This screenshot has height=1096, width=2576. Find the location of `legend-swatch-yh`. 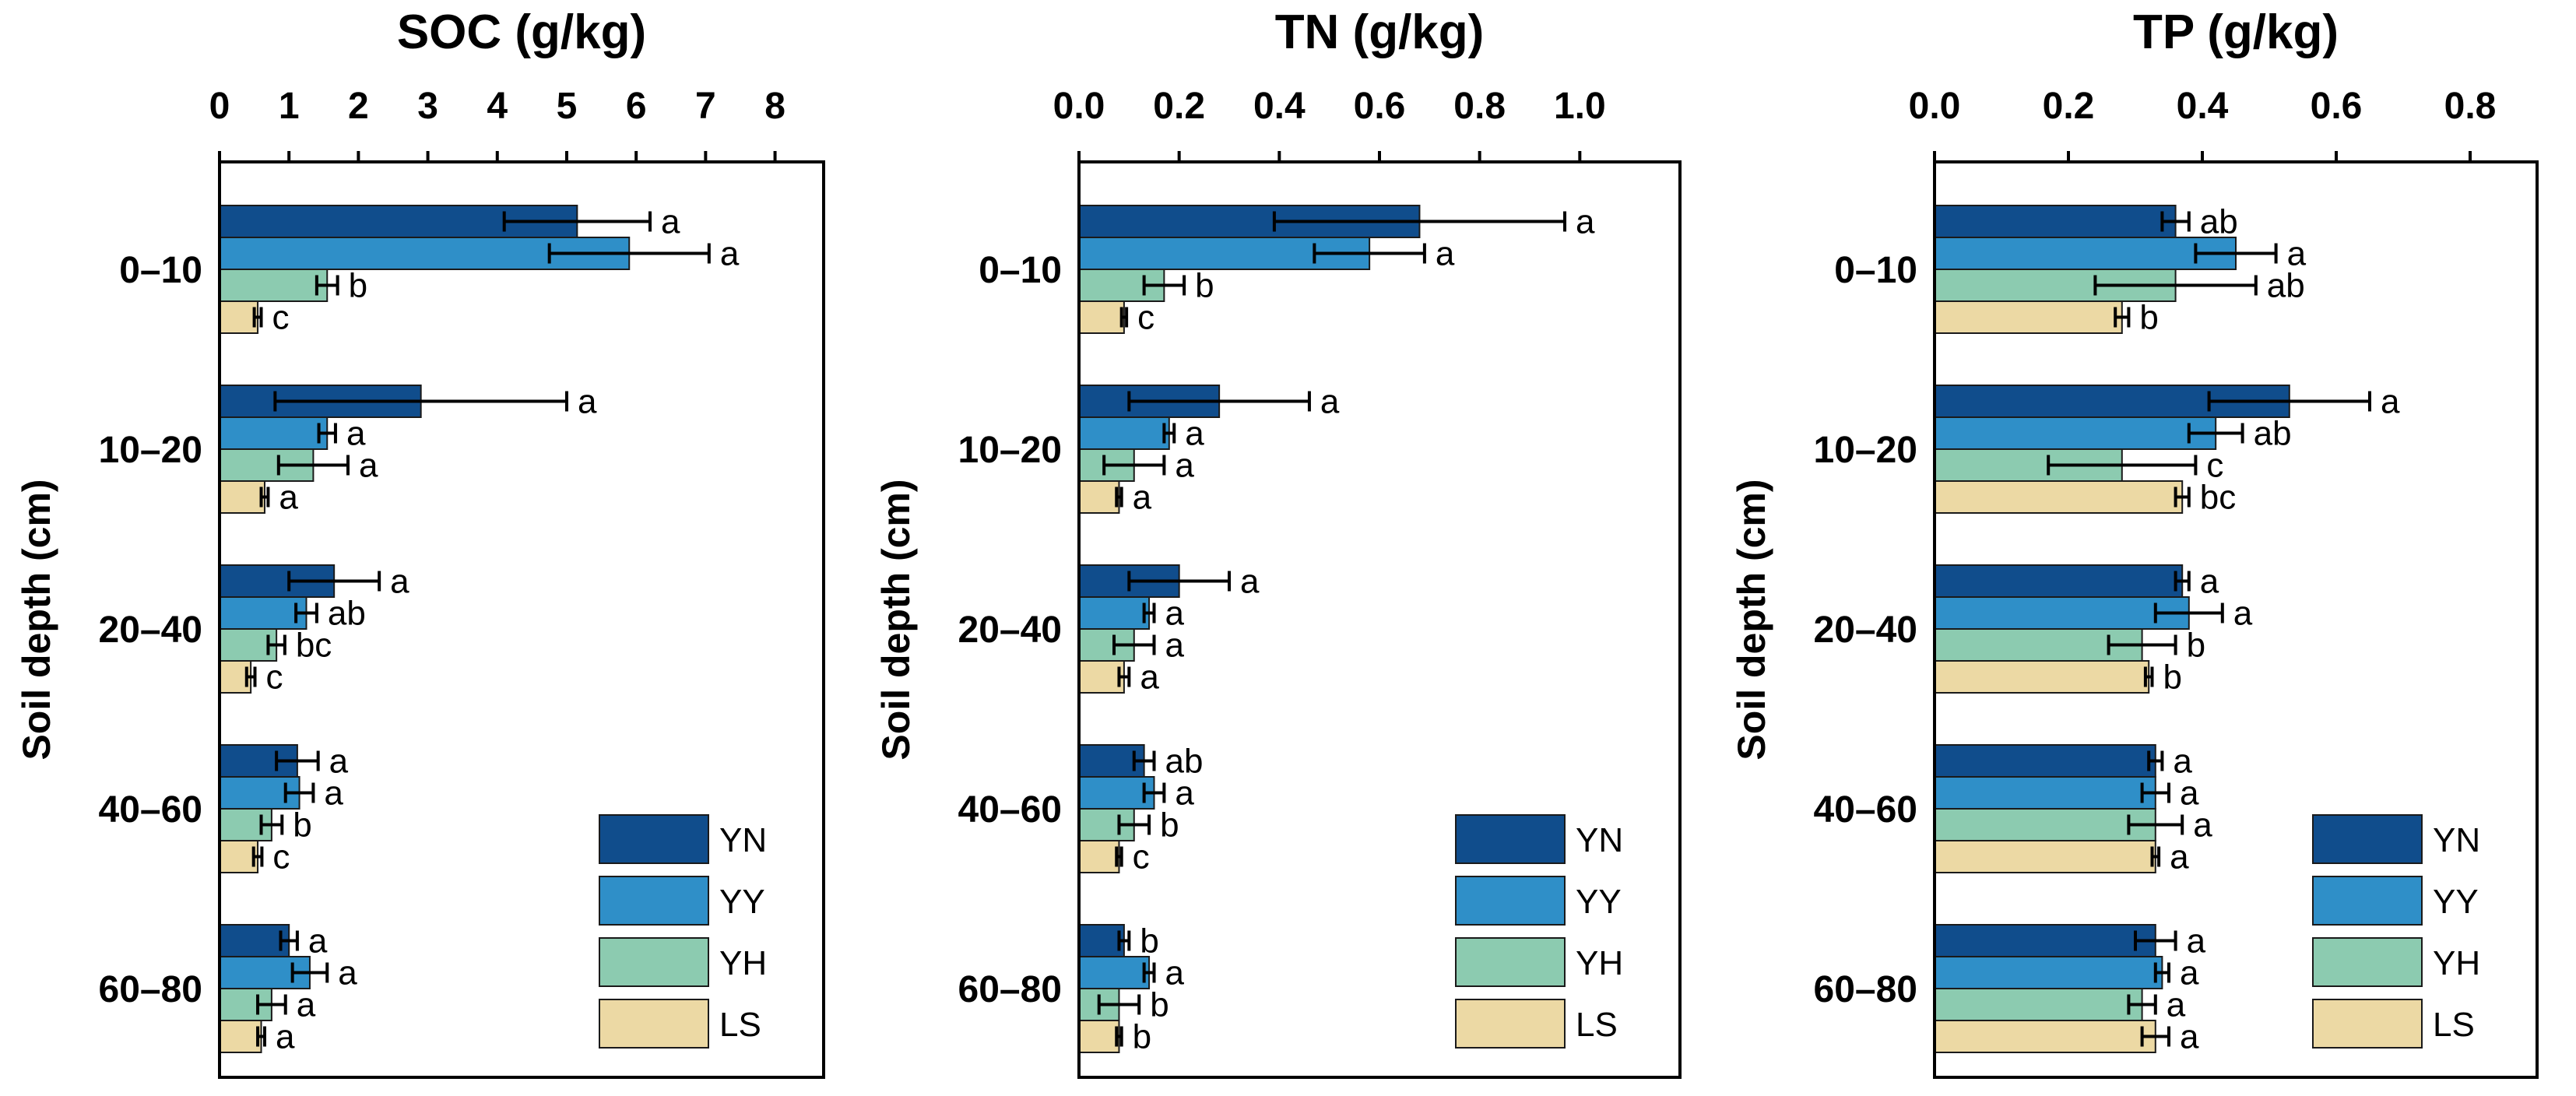

legend-swatch-yh is located at coordinates (1511, 962).